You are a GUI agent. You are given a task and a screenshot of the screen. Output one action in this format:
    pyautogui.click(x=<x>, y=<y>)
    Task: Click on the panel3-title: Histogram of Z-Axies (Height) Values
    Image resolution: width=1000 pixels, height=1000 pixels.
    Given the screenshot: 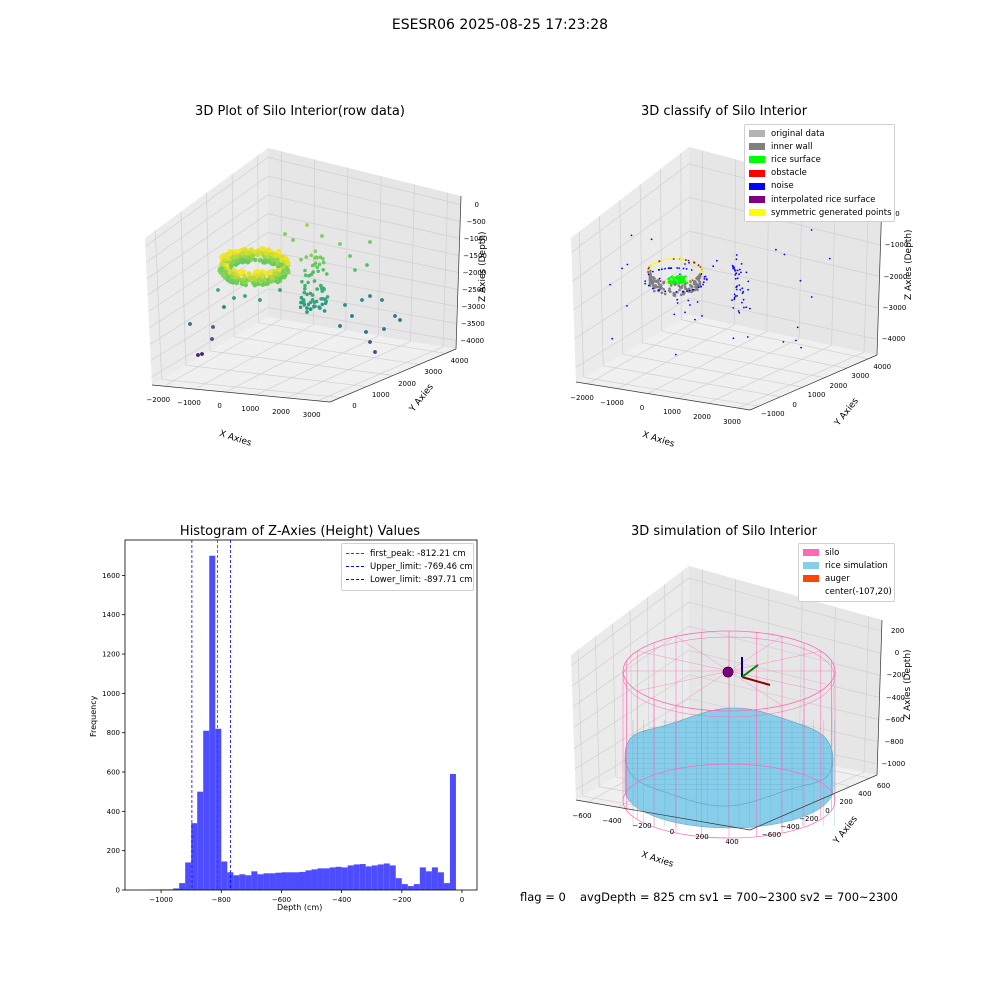 What is the action you would take?
    pyautogui.click(x=300, y=531)
    